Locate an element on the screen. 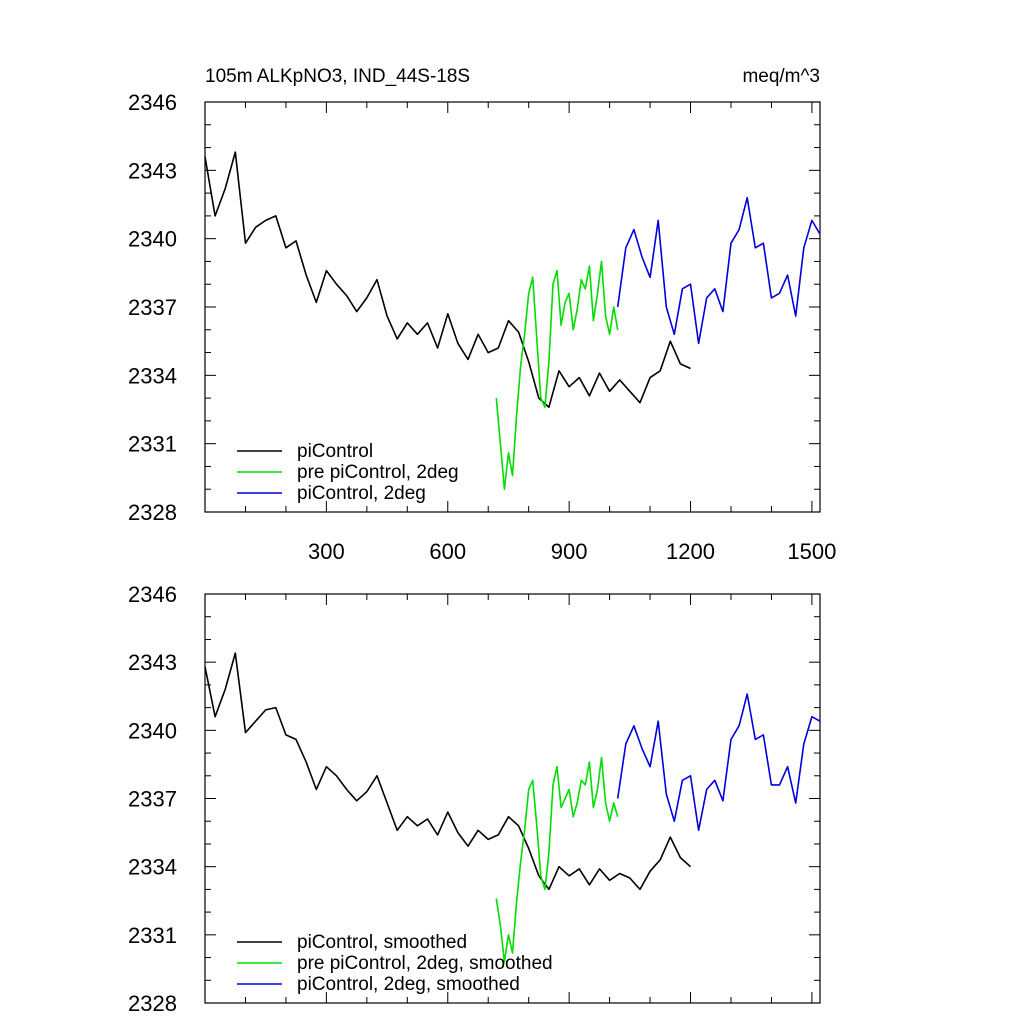 This screenshot has width=1024, height=1024. legend-label: pre piControl, 2deg is located at coordinates (378, 472).